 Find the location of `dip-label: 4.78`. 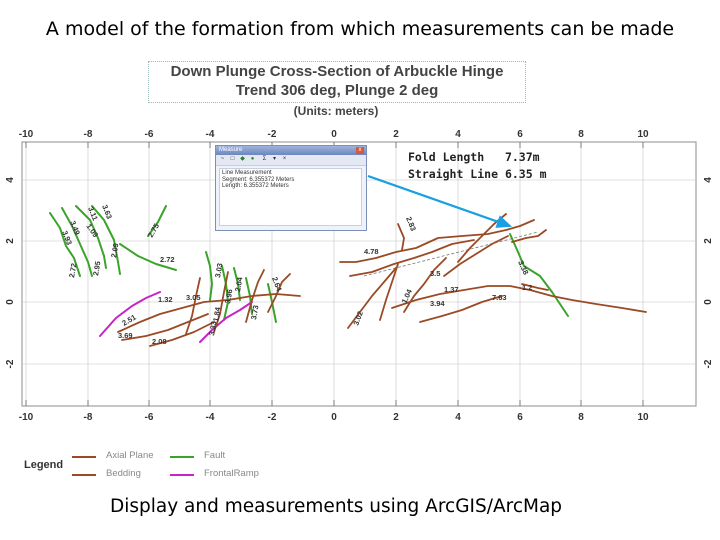

dip-label: 4.78 is located at coordinates (371, 251).